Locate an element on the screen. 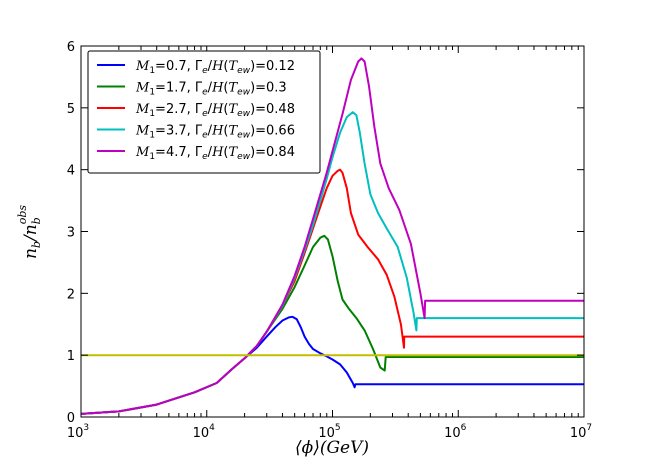 The height and width of the screenshot is (464, 650). x-tick-label: 10⁶ is located at coordinates (455, 432).